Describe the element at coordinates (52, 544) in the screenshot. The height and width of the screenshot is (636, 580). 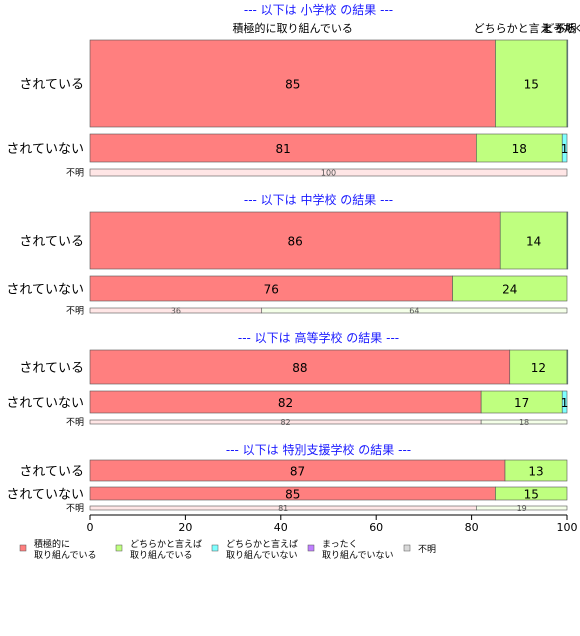
I see `legend-label: 積極的に` at that location.